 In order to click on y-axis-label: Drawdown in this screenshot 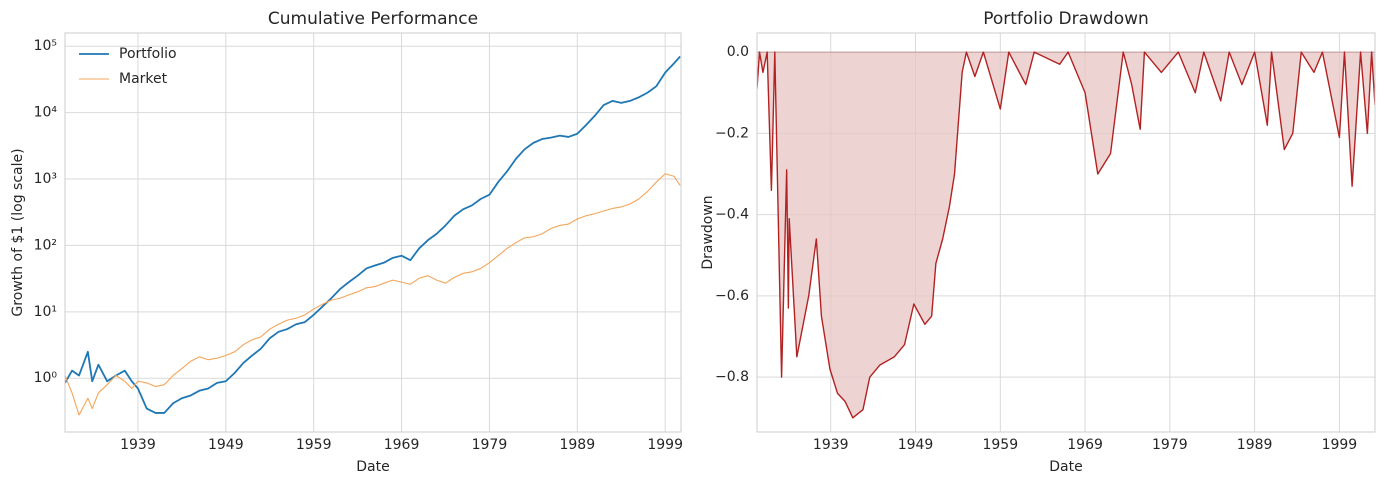, I will do `click(708, 232)`.